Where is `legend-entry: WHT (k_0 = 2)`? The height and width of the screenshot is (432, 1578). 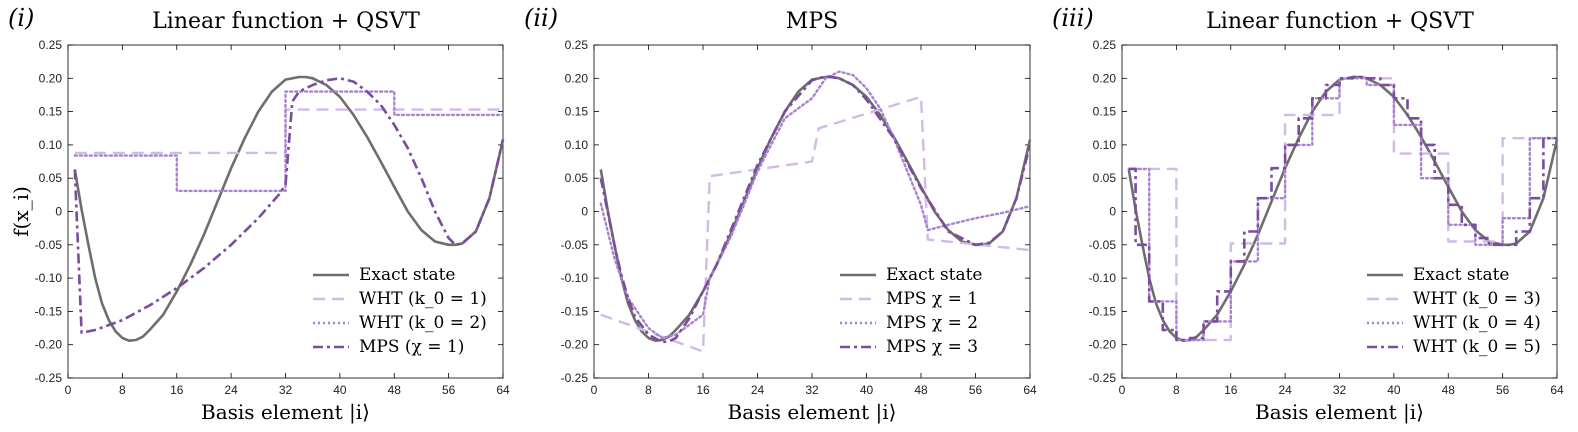
legend-entry: WHT (k_0 = 2) is located at coordinates (423, 323).